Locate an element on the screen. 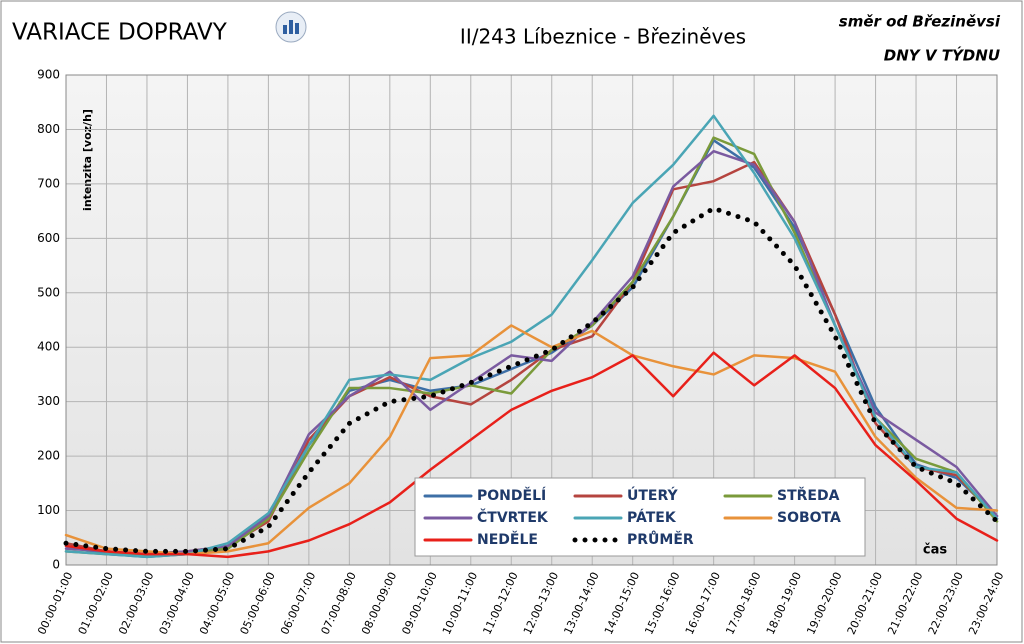  legend-label: STŘEDA is located at coordinates (808, 495).